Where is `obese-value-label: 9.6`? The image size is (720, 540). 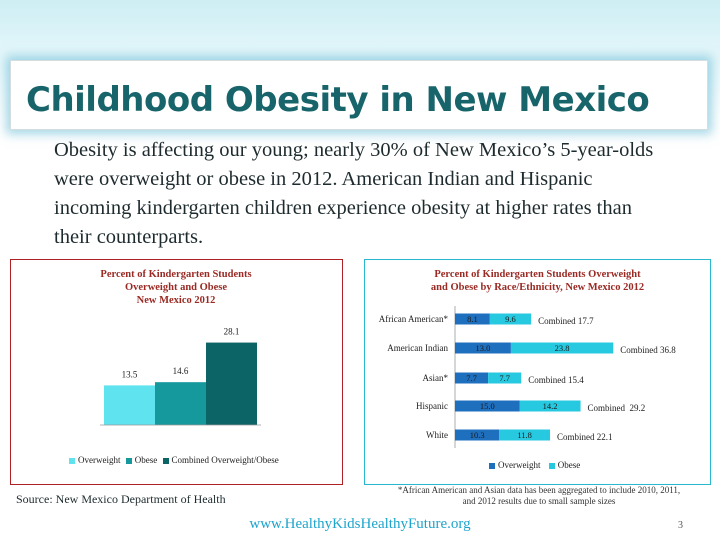 obese-value-label: 9.6 is located at coordinates (510, 319).